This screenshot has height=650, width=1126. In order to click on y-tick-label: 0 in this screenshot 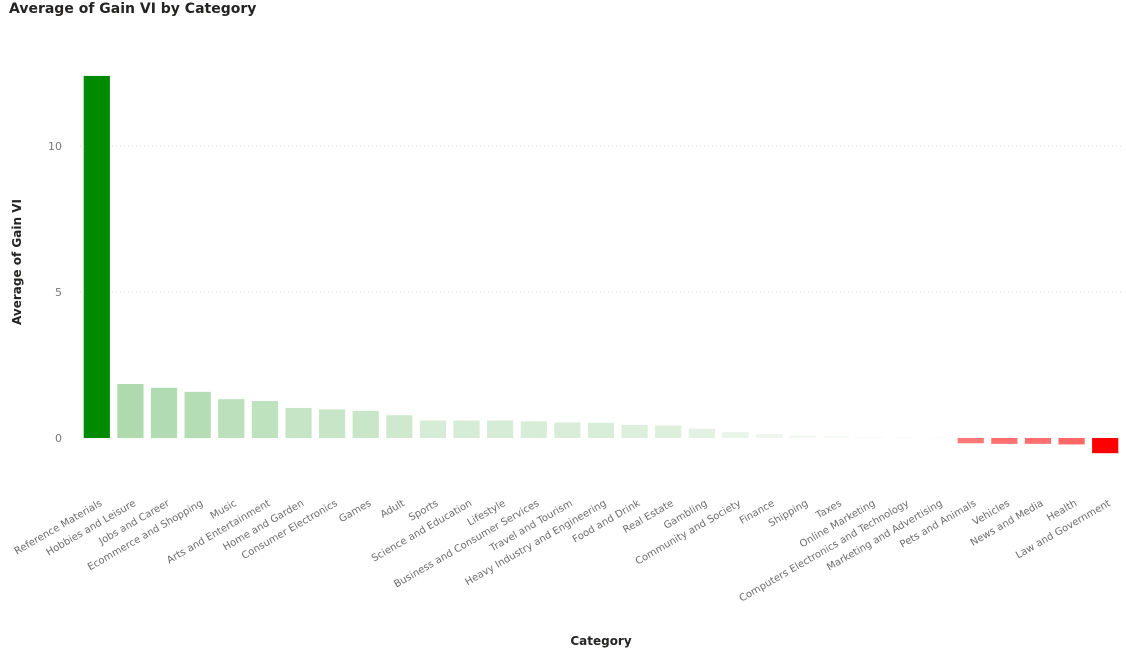, I will do `click(58, 438)`.